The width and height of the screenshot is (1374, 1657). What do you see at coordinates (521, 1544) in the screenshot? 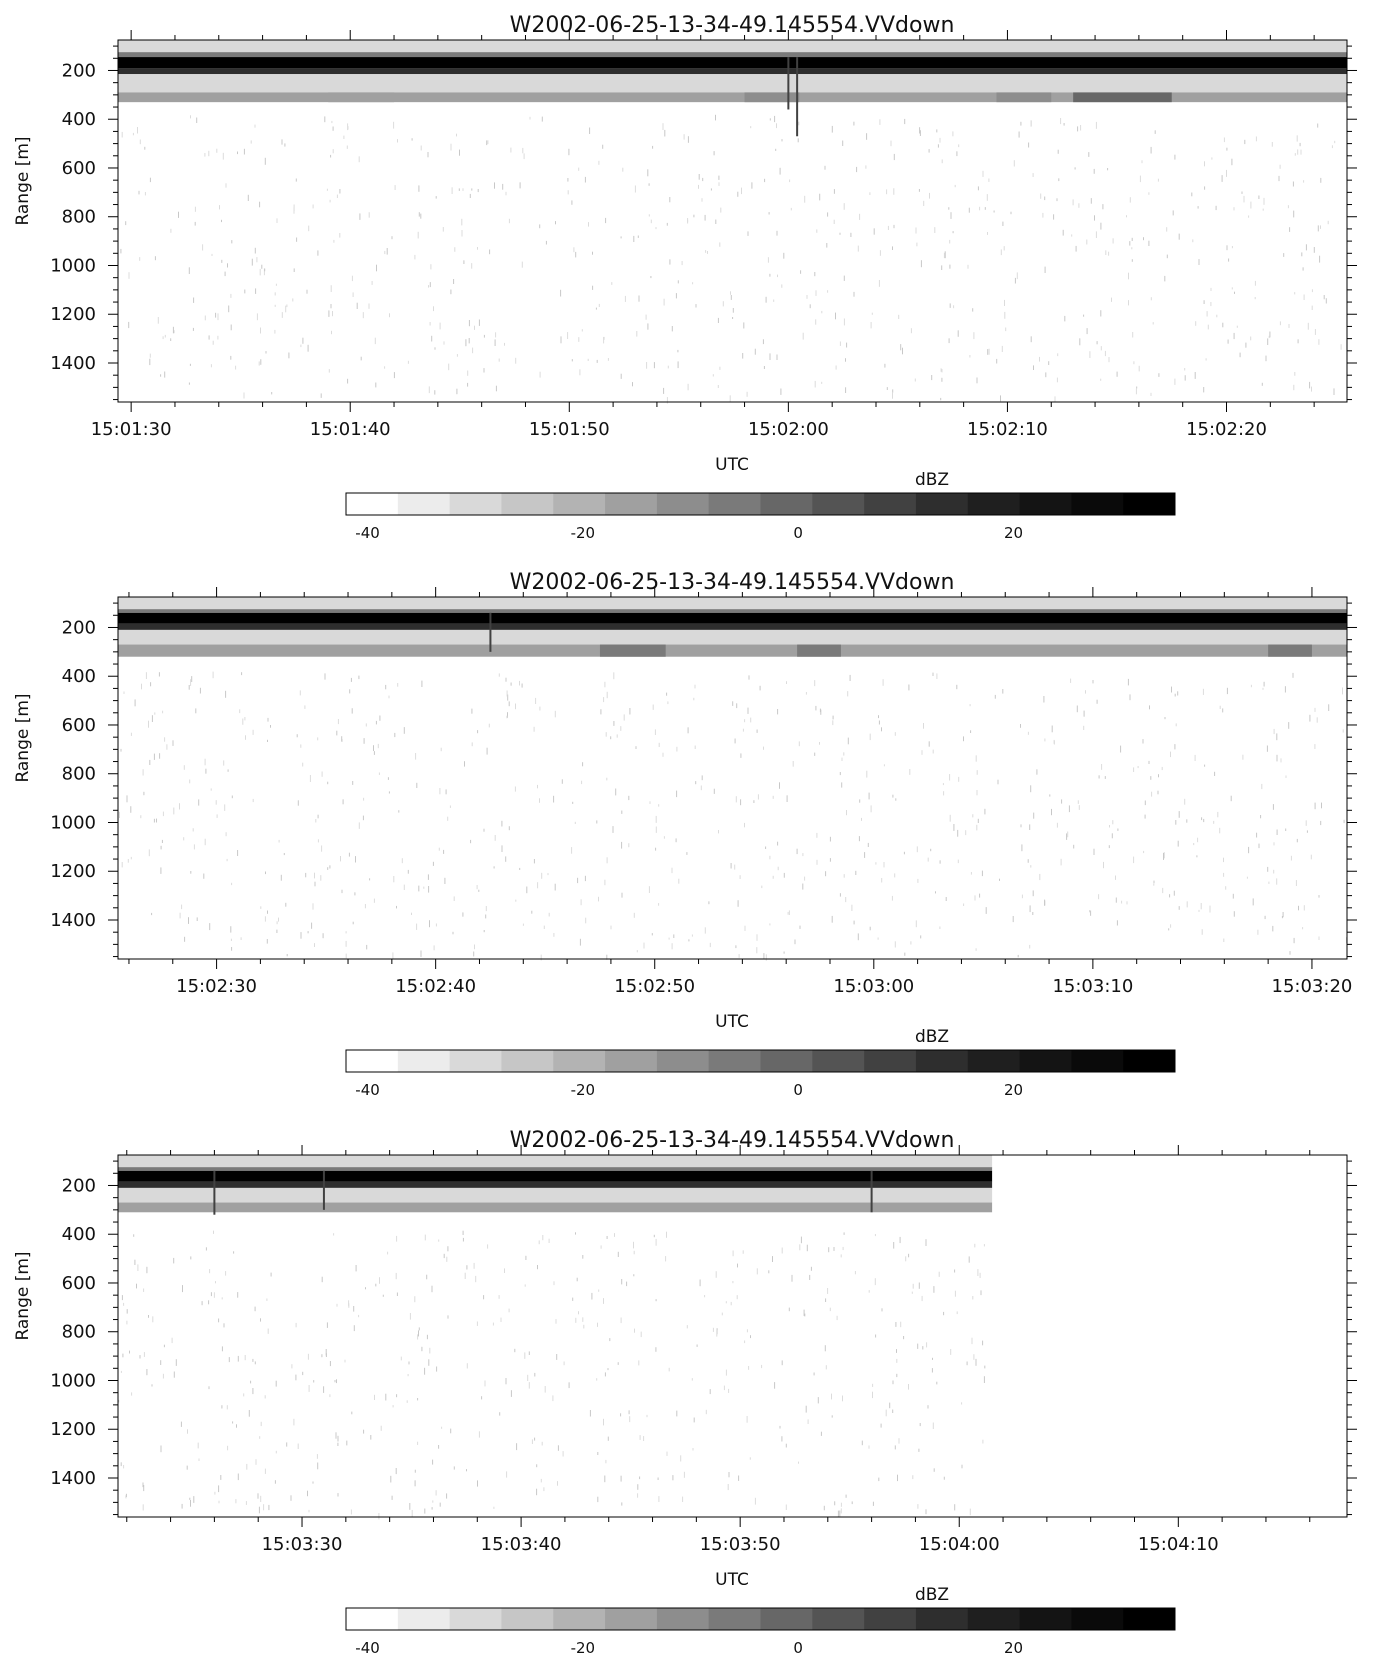
I see `x-tick-label: 15:03:40` at bounding box center [521, 1544].